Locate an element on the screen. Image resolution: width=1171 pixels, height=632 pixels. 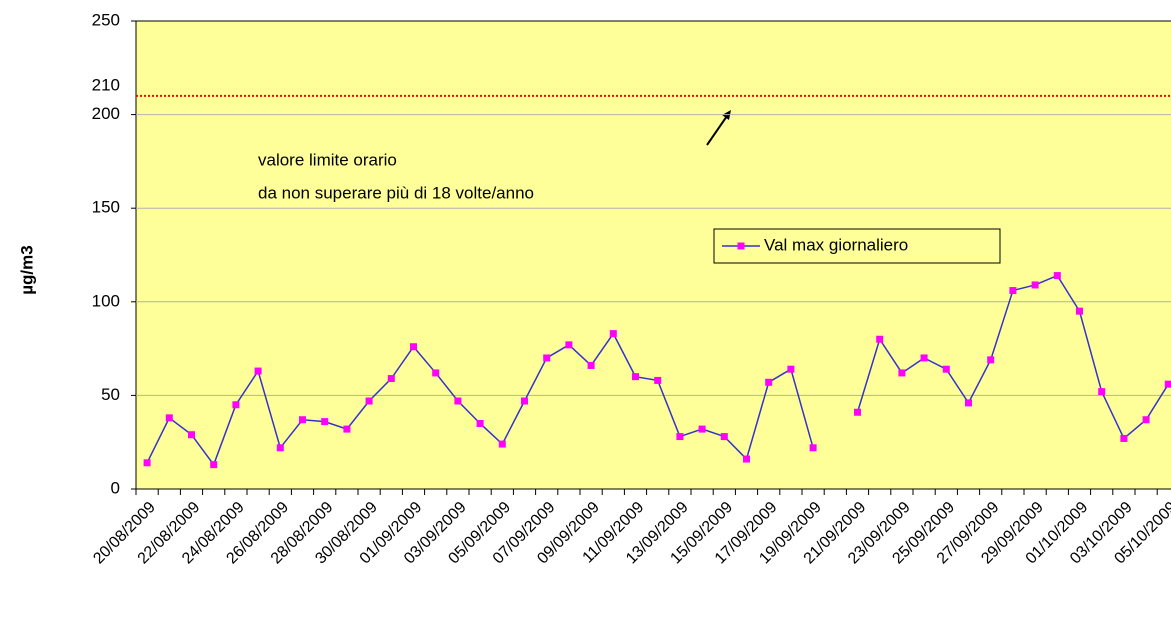
y-tick-label: 150 is located at coordinates (106, 207).